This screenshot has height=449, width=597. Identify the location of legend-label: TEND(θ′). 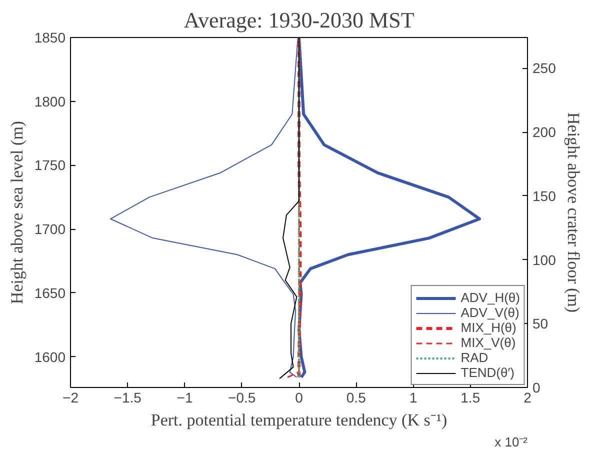
(487, 372).